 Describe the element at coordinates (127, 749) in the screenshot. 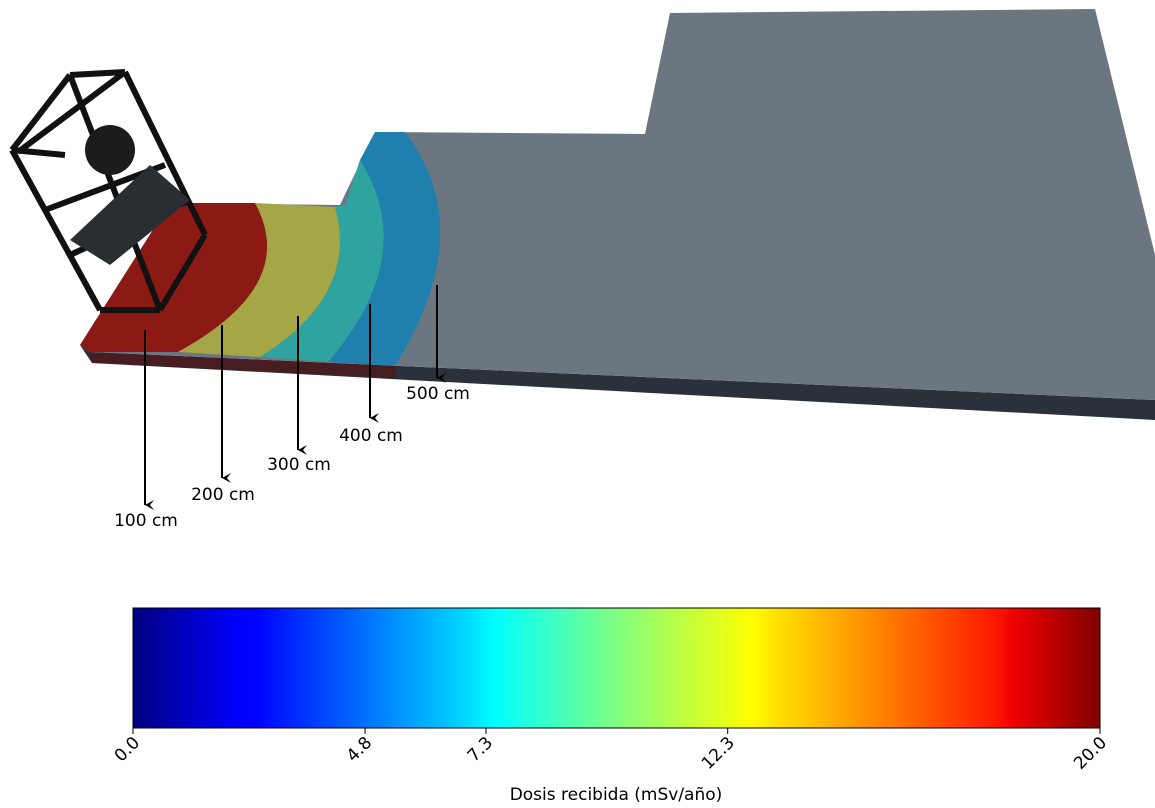

I see `tick-label: 0.0` at that location.